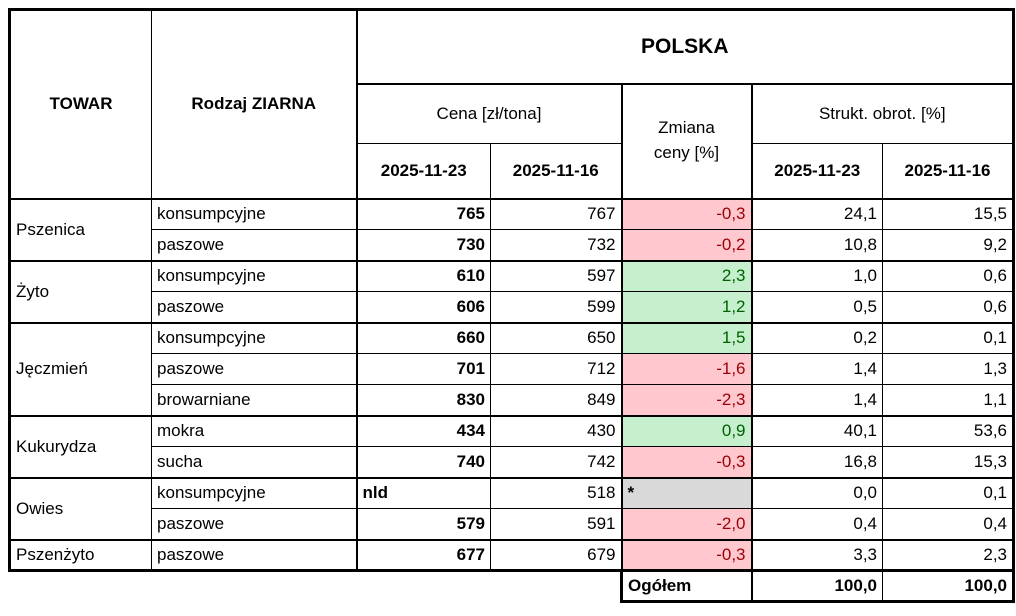 This screenshot has width=1016, height=616. What do you see at coordinates (423, 524) in the screenshot?
I see `price-current-cell: 579` at bounding box center [423, 524].